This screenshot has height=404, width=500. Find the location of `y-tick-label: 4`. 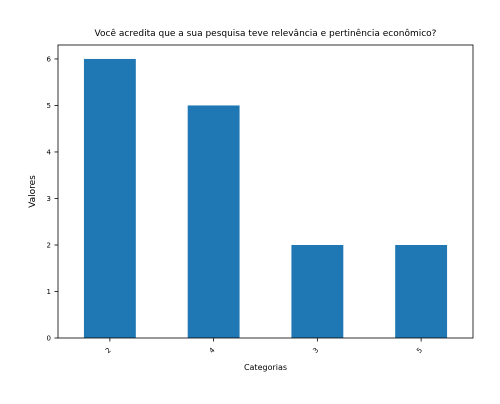

y-tick-label: 4 is located at coordinates (49, 152).